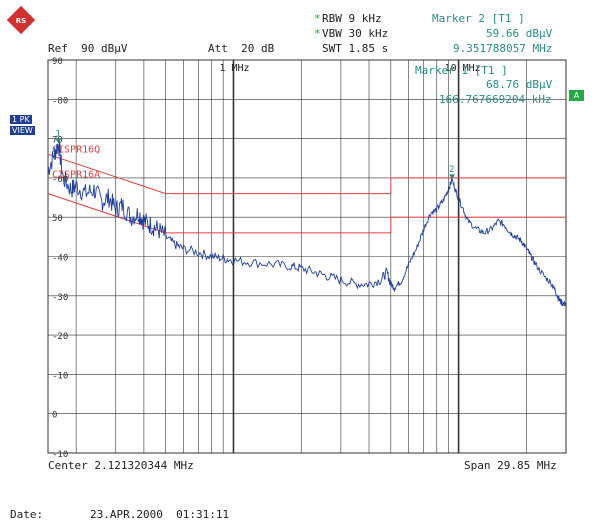 The image size is (600, 527). What do you see at coordinates (60, 259) in the screenshot?
I see `y-tick-label: -40` at bounding box center [60, 259].